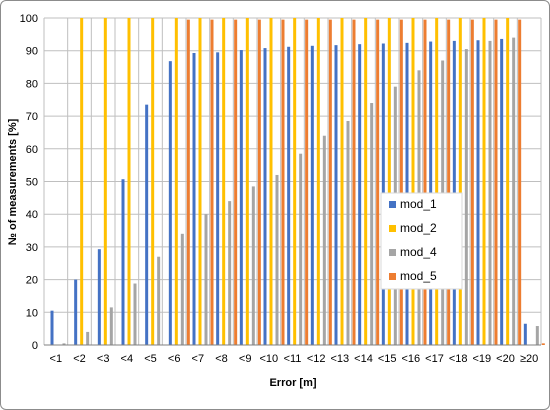 The image size is (550, 410). I want to click on x-axis-title: Error [m], so click(292, 383).